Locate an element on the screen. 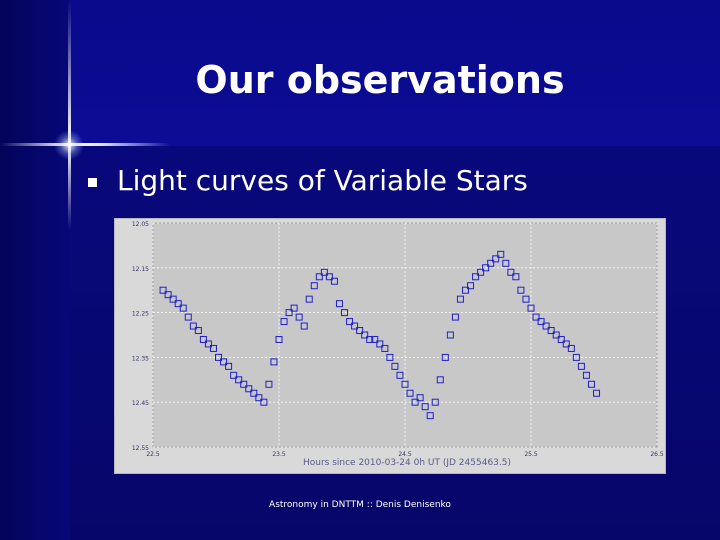  x-tick-label: 23.5 is located at coordinates (279, 454).